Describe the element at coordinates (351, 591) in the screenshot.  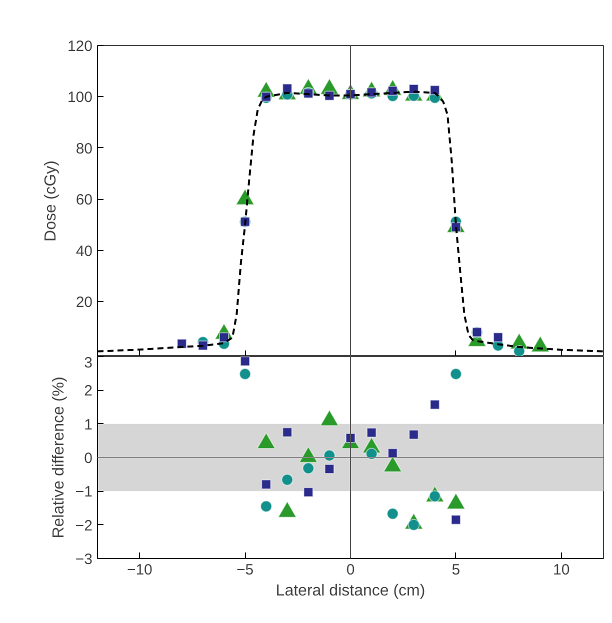
I see `x-axis-title: Lateral distance (cm)` at that location.